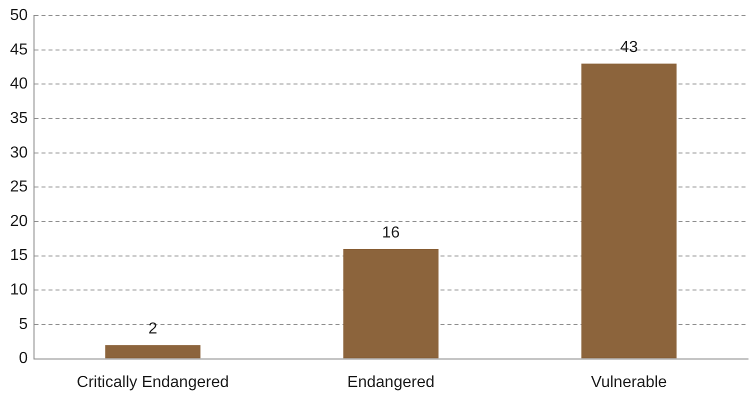 This screenshot has height=402, width=750. Describe the element at coordinates (19, 290) in the screenshot. I see `y-tick-label: 10` at that location.